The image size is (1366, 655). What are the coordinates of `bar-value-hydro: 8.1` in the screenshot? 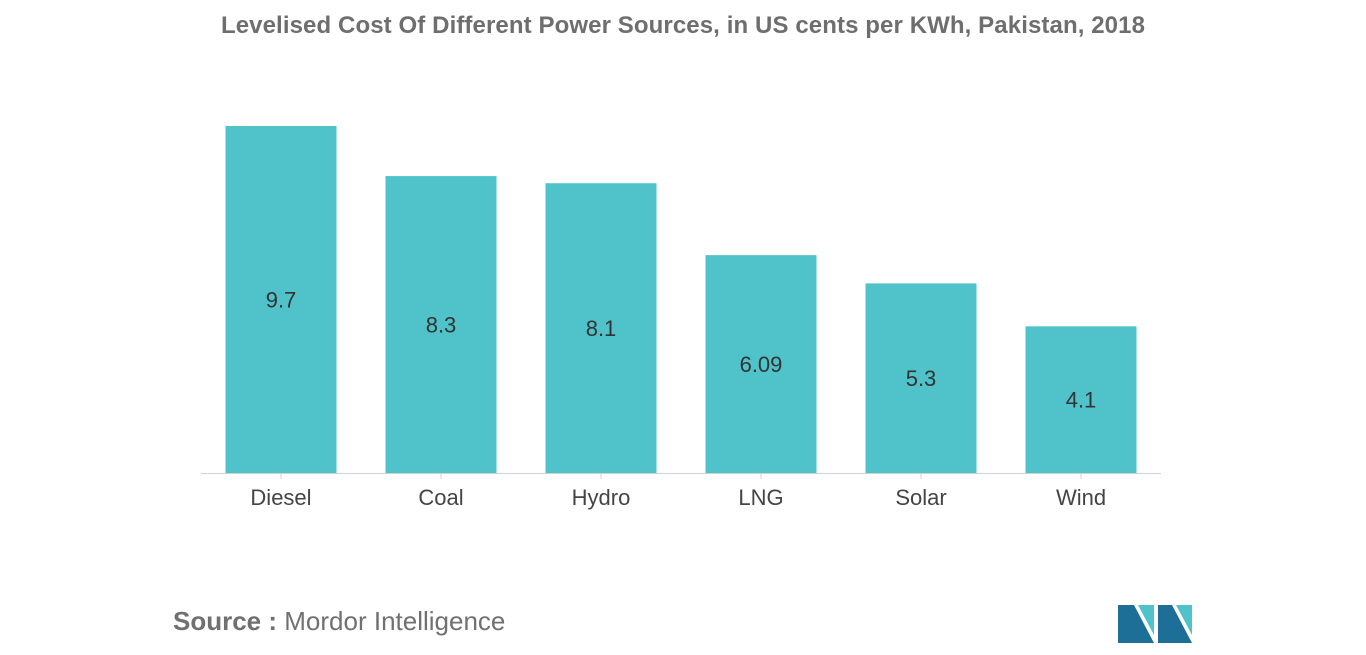 It's located at (601, 328).